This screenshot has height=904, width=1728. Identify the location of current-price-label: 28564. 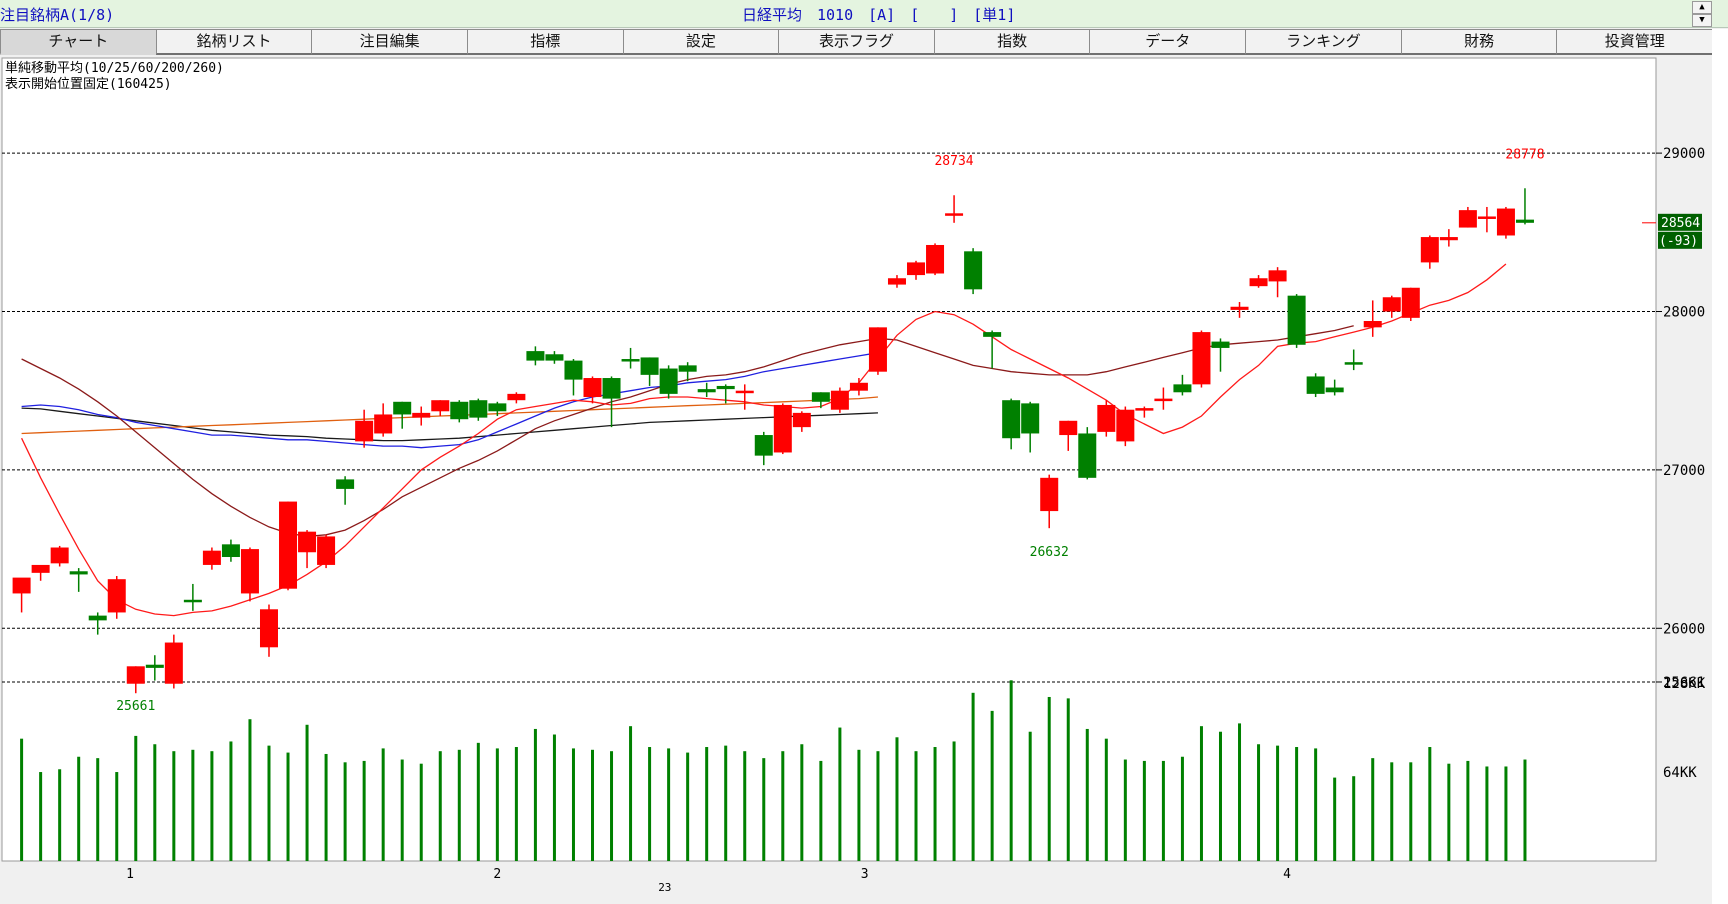
(1680, 223).